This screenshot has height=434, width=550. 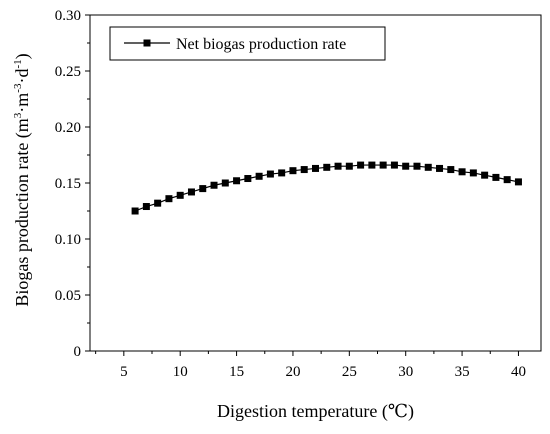 What do you see at coordinates (518, 372) in the screenshot?
I see `x-tick-label: 40` at bounding box center [518, 372].